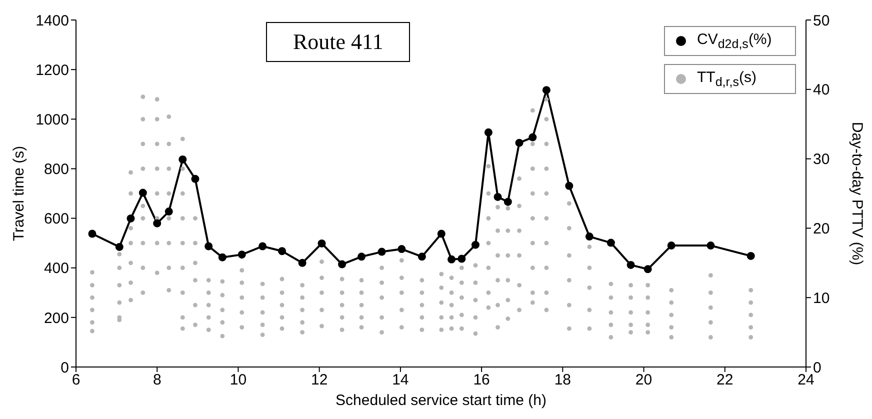 The height and width of the screenshot is (419, 872). Describe the element at coordinates (52, 70) in the screenshot. I see `y-tick-label: 1200` at that location.